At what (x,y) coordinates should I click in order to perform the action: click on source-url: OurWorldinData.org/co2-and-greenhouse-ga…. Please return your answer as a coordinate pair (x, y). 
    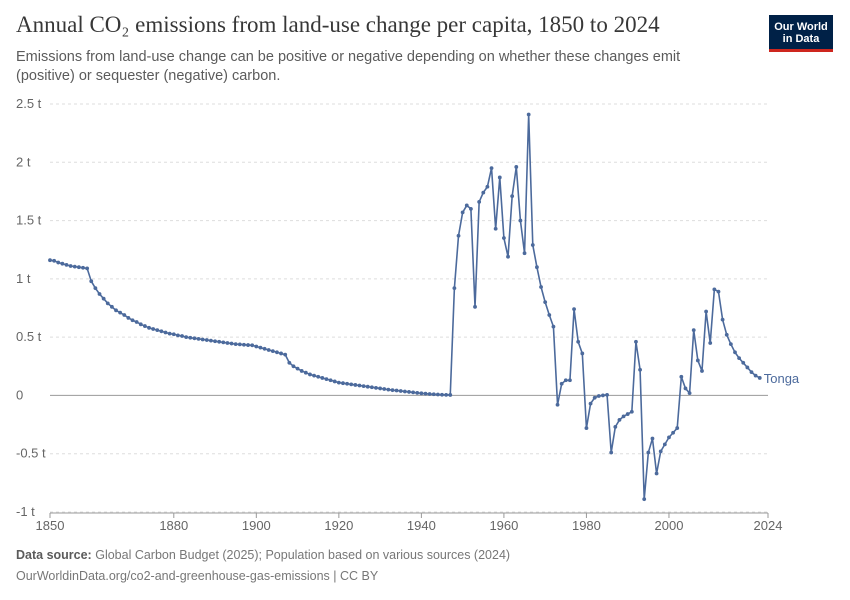
    Looking at the image, I should click on (197, 576).